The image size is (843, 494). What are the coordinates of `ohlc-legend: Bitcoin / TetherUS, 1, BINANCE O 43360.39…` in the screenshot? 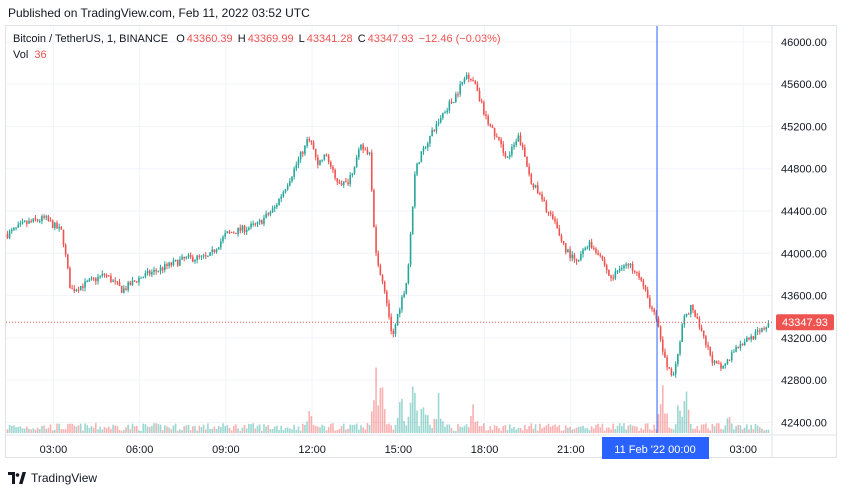 It's located at (258, 39).